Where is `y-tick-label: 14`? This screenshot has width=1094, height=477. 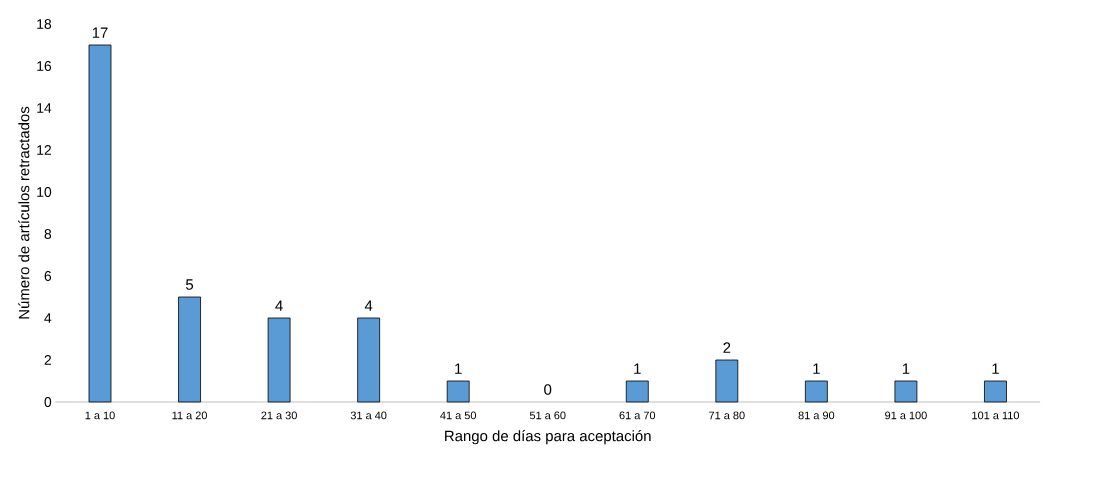
y-tick-label: 14 is located at coordinates (44, 108).